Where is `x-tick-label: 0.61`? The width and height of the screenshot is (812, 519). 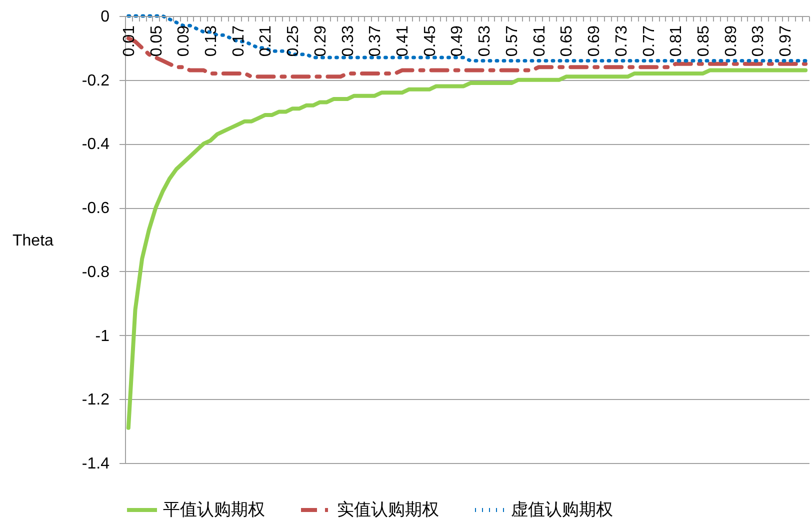
x-tick-label: 0.61 is located at coordinates (539, 41).